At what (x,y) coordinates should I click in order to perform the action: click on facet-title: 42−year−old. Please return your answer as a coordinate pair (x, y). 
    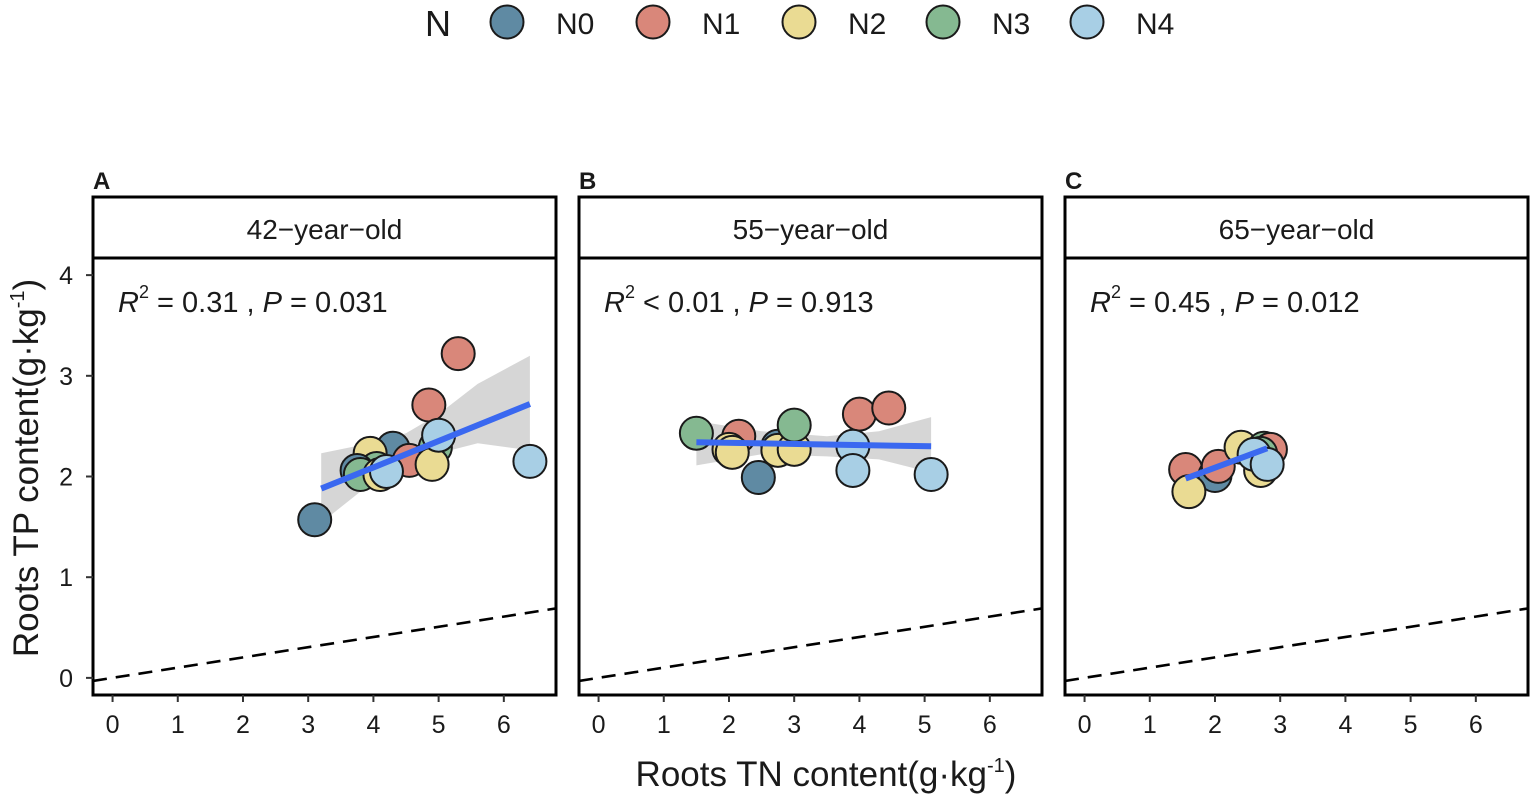
    Looking at the image, I should click on (325, 229).